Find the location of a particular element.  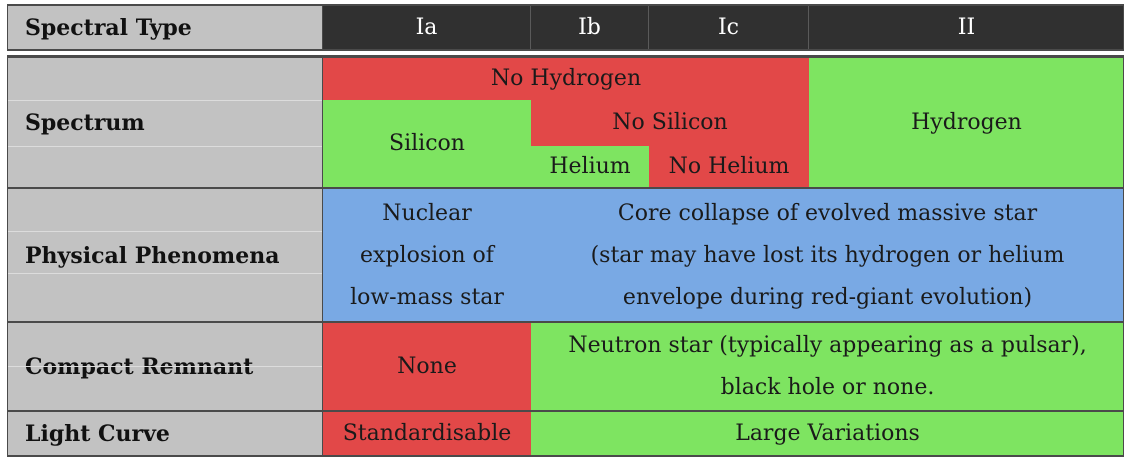

compact-remnant-label: Compact Remnant is located at coordinates (165, 367).